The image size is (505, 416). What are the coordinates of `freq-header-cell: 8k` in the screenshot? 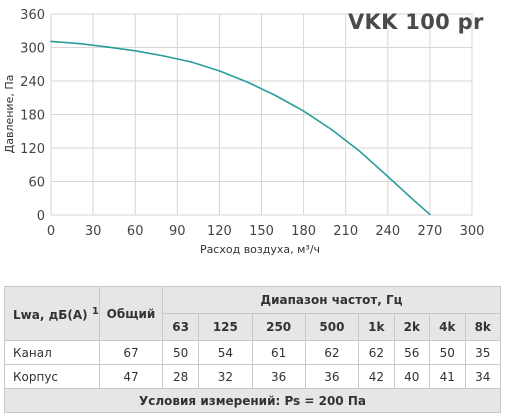 It's located at (482, 327).